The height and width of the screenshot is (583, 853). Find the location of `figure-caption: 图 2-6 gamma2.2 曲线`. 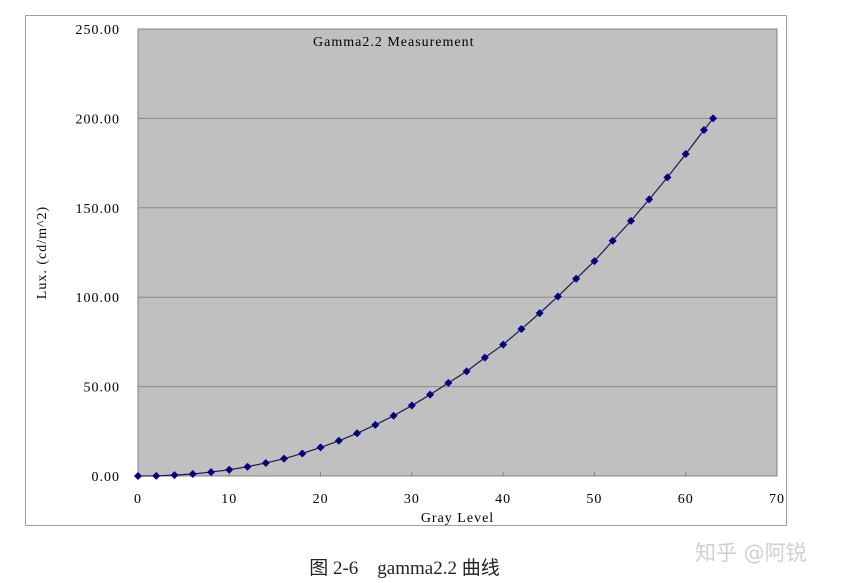

figure-caption: 图 2-6 gamma2.2 曲线 is located at coordinates (404, 568).